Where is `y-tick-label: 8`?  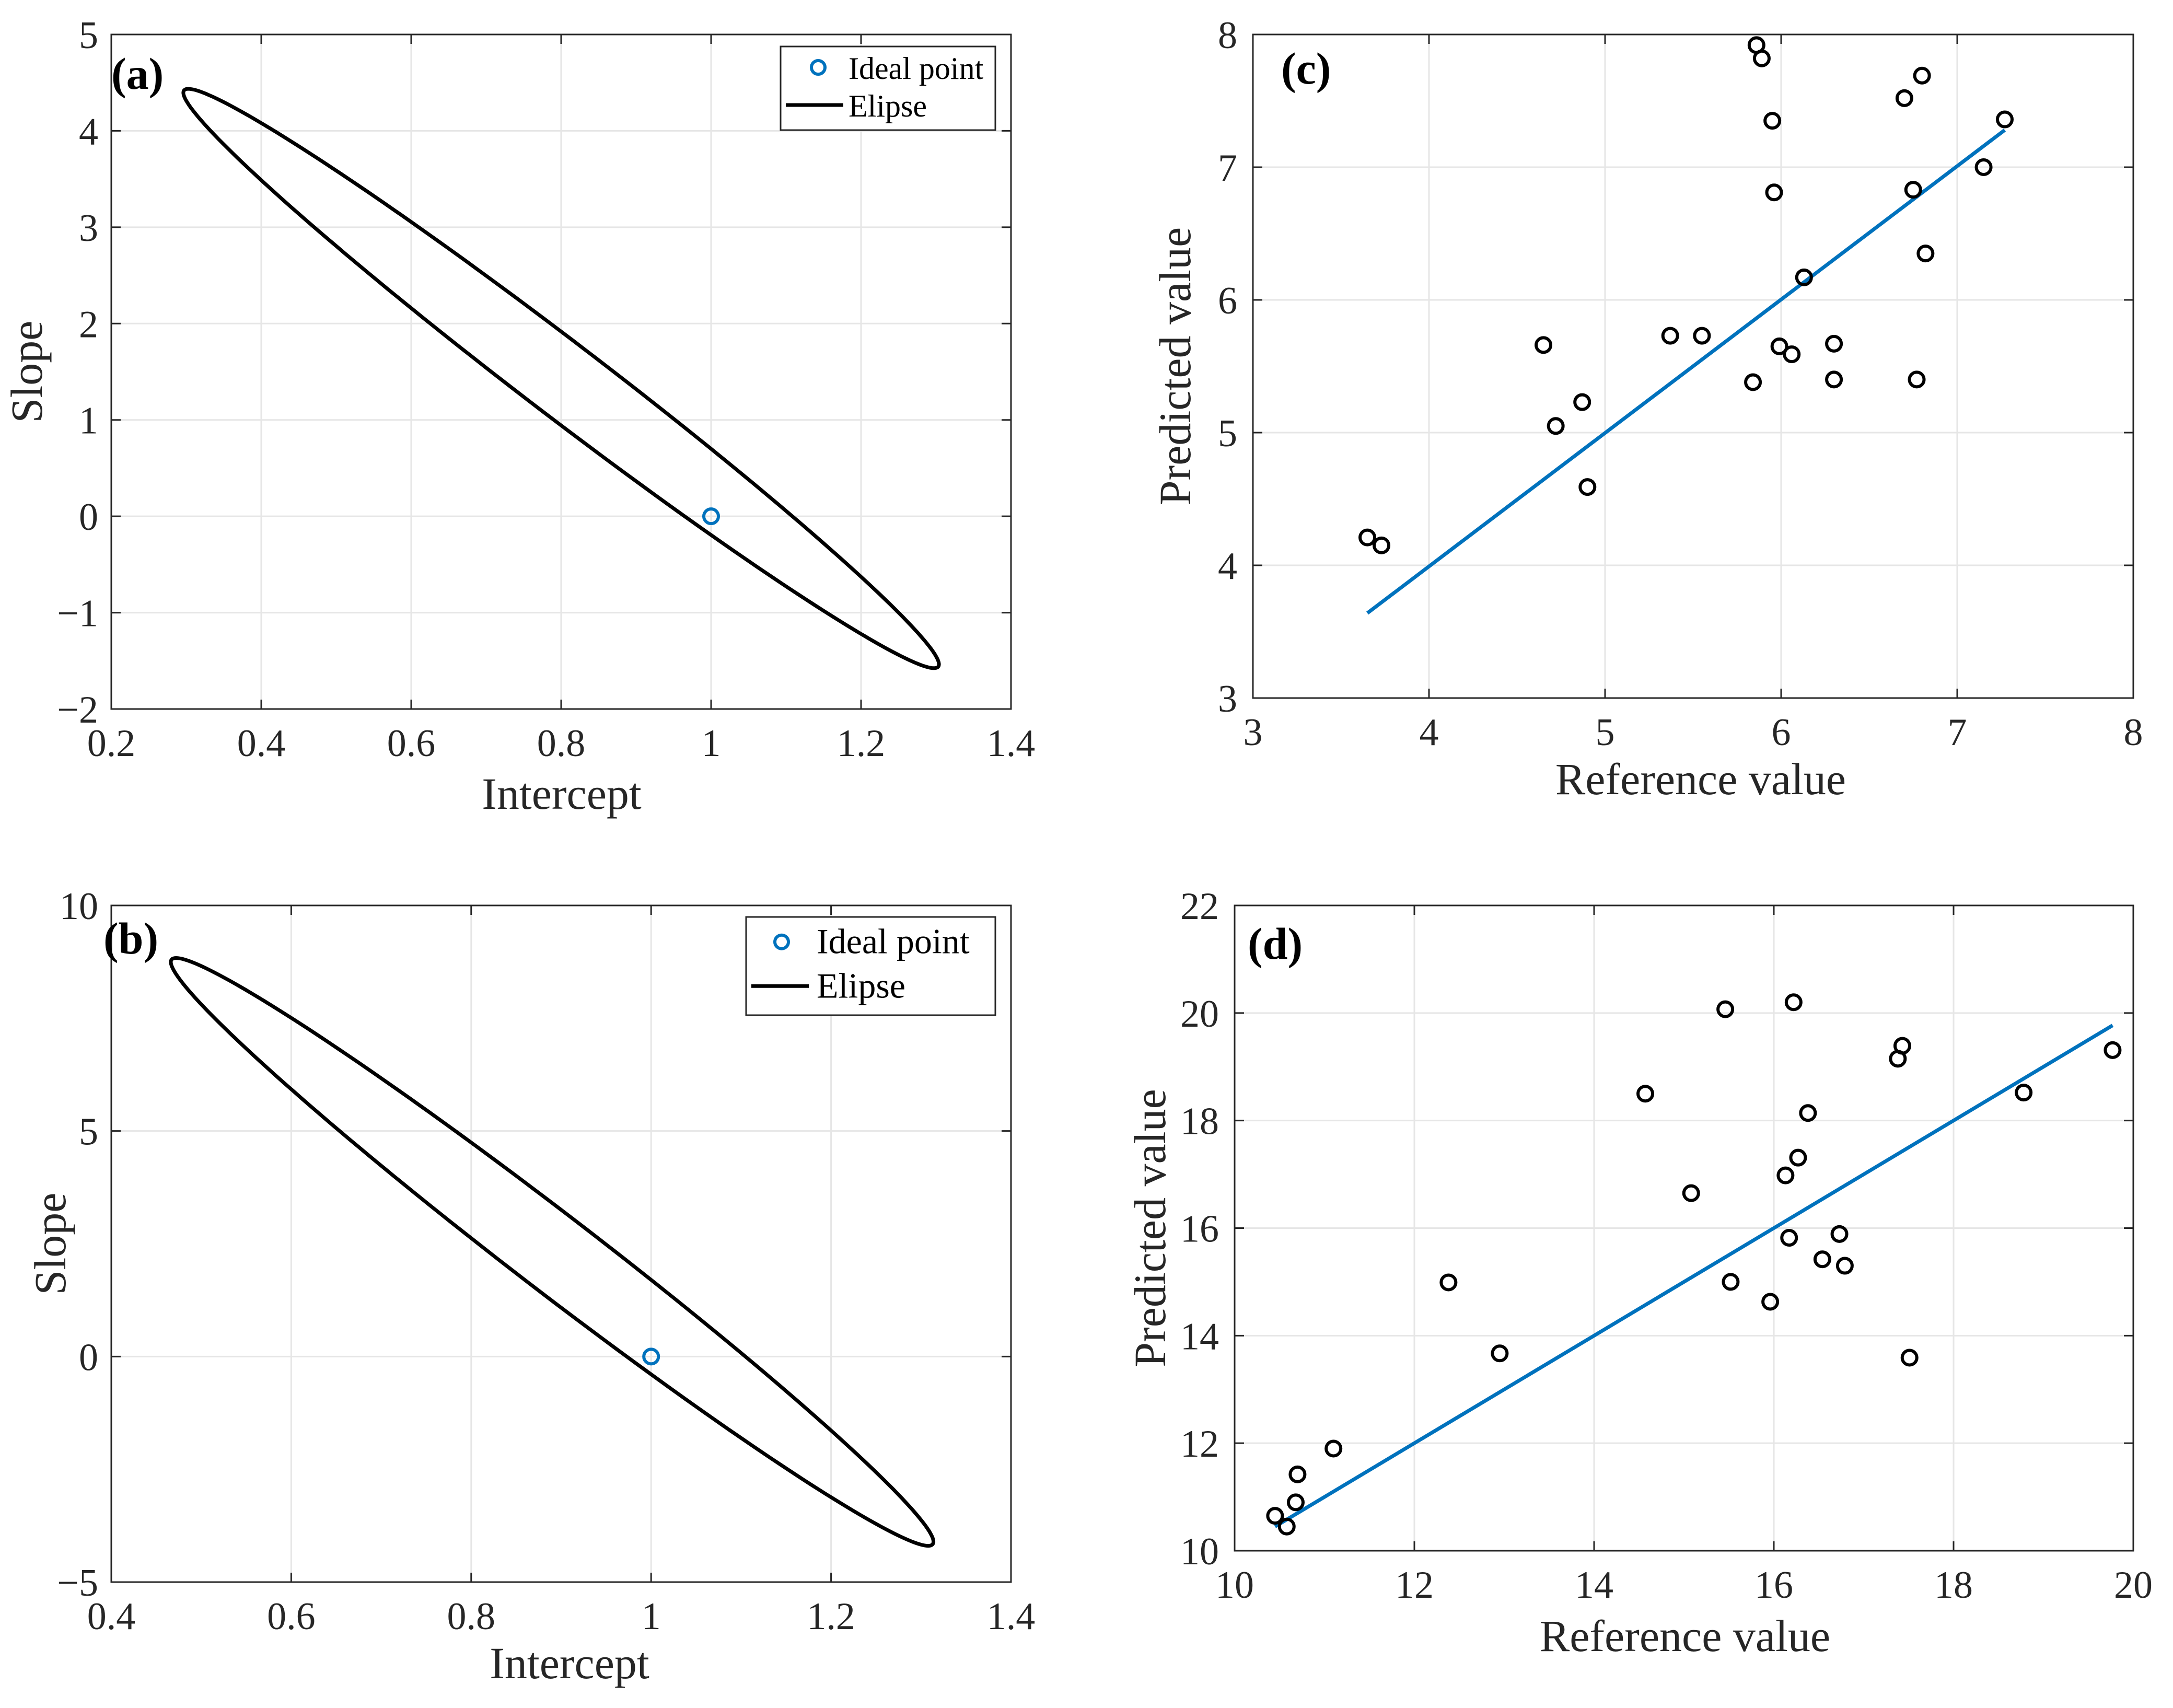
y-tick-label: 8 is located at coordinates (1227, 35).